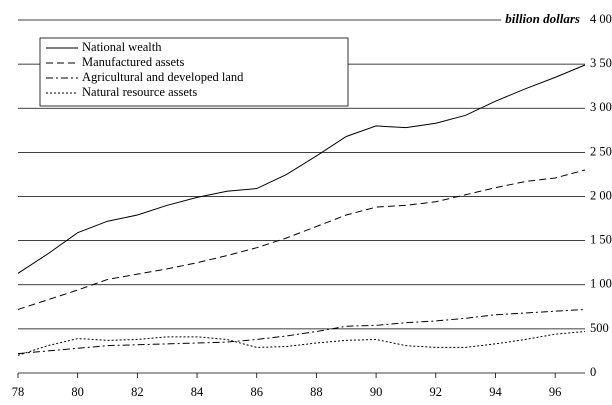  I want to click on legend-label: Manufactured assets, so click(133, 62).